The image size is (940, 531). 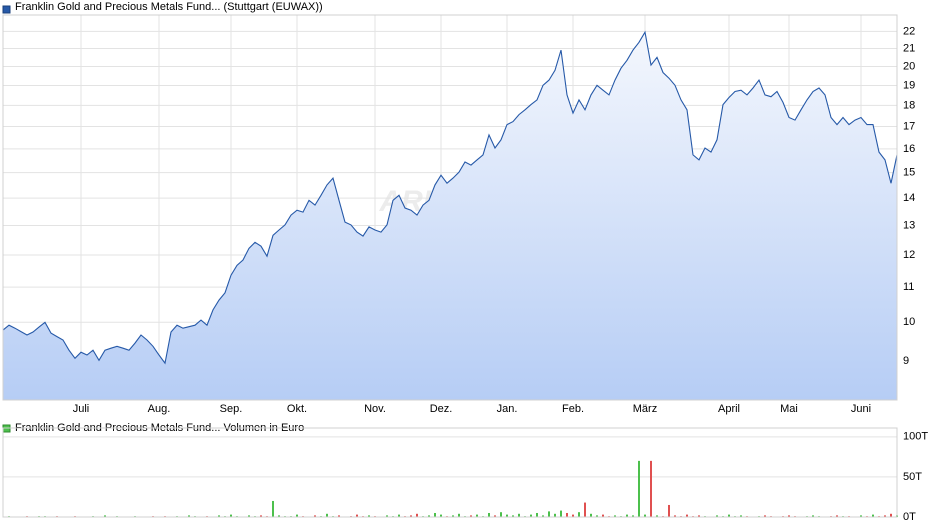 I want to click on y-tick-label: 16, so click(x=909, y=149).